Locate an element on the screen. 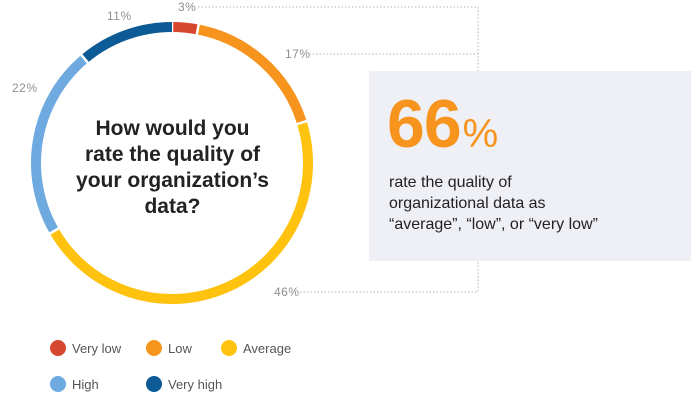 The image size is (691, 400). callout-unit: % is located at coordinates (480, 134).